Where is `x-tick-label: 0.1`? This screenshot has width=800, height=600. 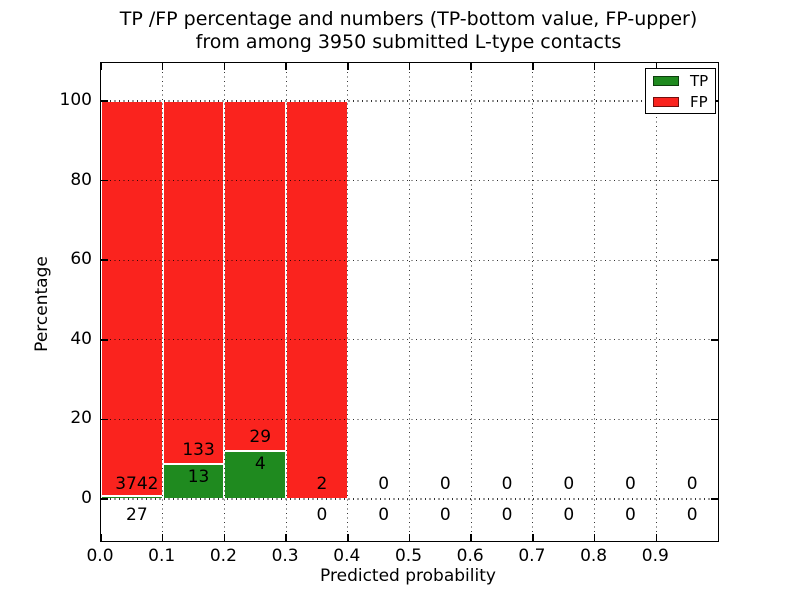 x-tick-label: 0.1 is located at coordinates (162, 556).